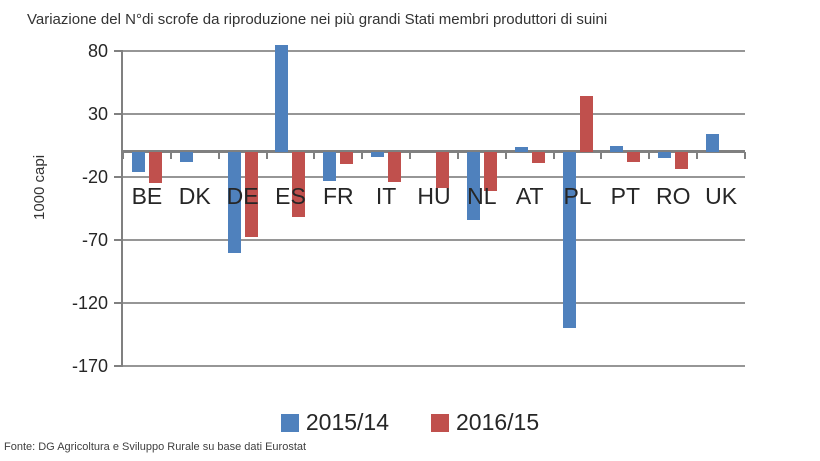 The height and width of the screenshot is (461, 820). Describe the element at coordinates (482, 195) in the screenshot. I see `x-tick-label-NL: NL` at that location.